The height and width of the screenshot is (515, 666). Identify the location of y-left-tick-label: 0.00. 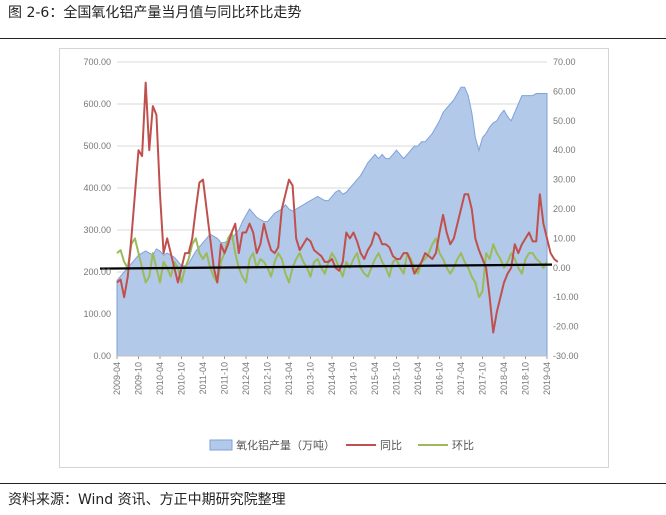
(102, 356).